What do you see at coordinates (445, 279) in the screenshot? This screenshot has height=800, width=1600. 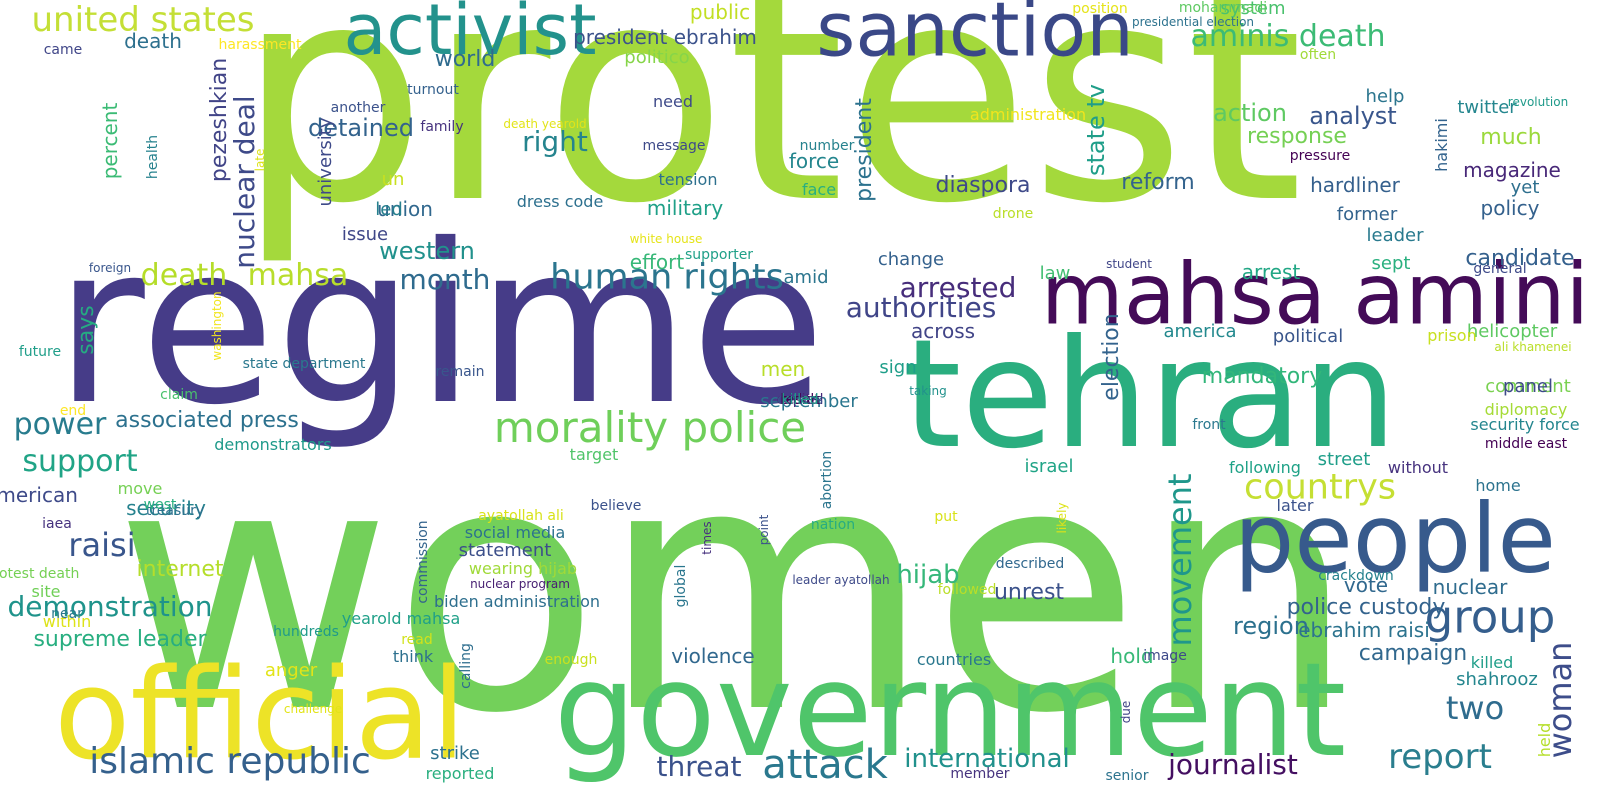 I see `word-month: month` at bounding box center [445, 279].